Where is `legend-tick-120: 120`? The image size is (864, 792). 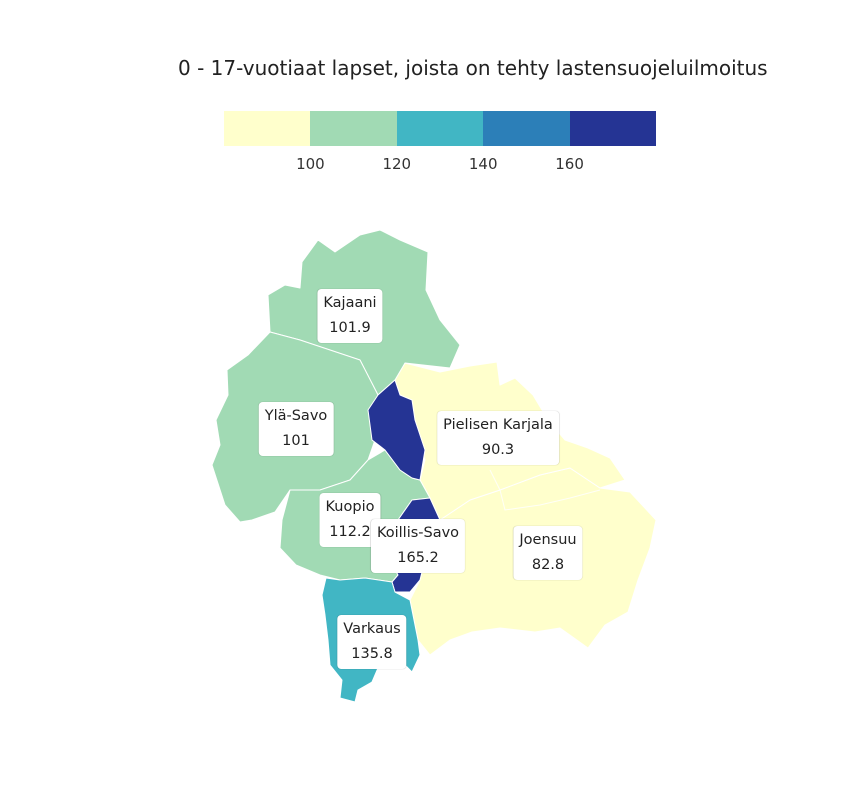 legend-tick-120: 120 is located at coordinates (397, 164).